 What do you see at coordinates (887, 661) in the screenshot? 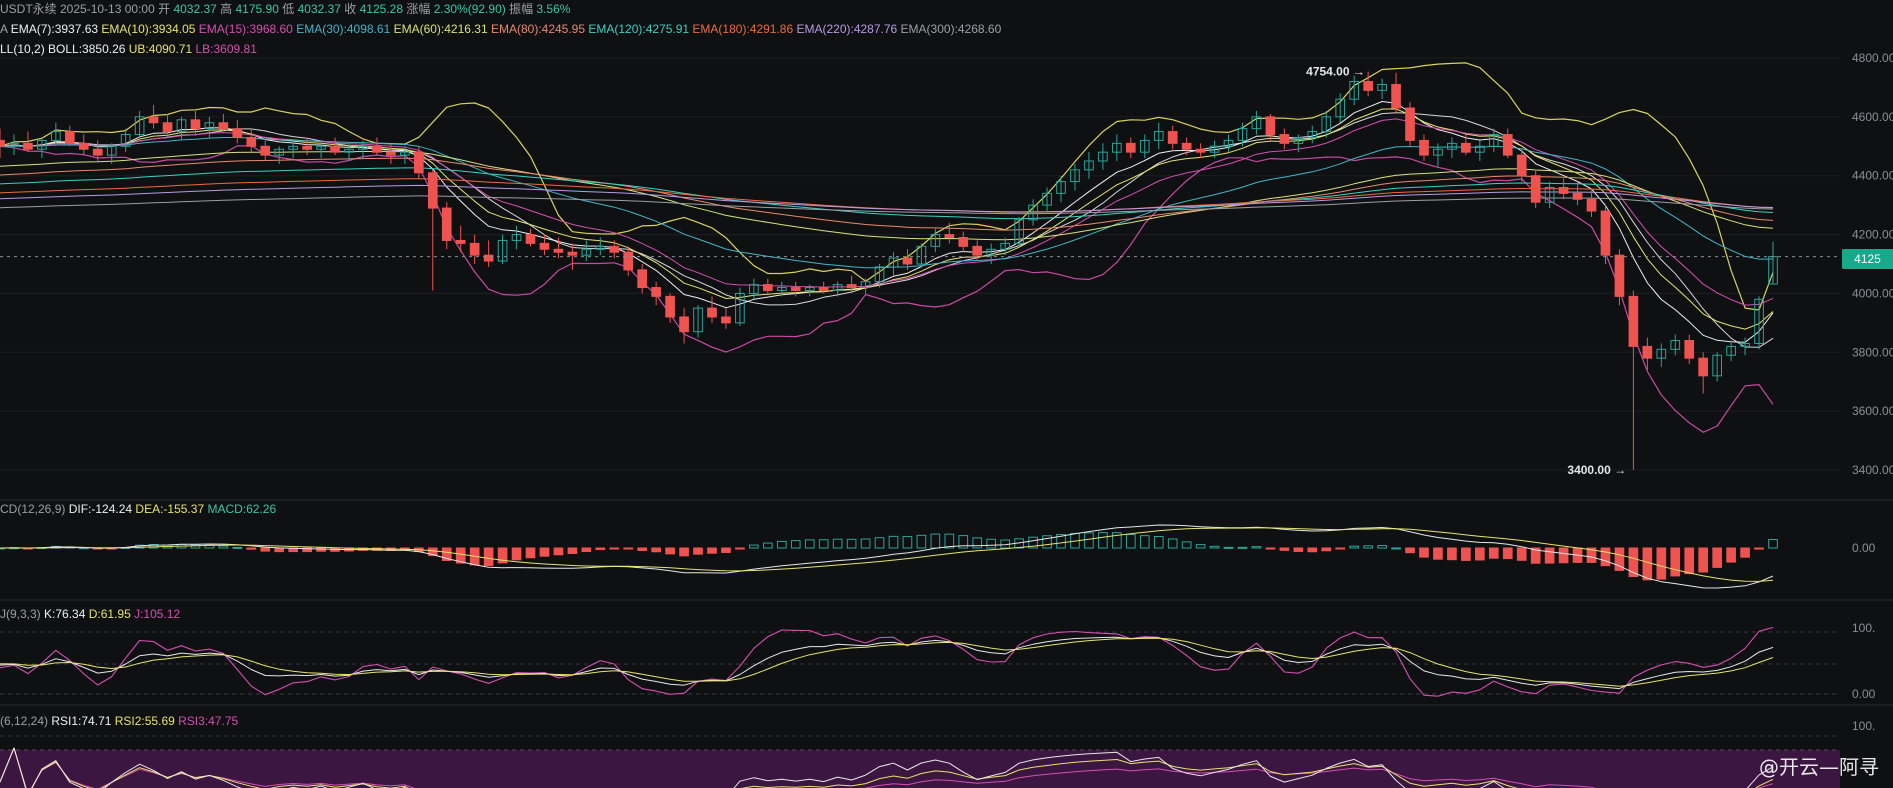
I see `kdj-j-line` at bounding box center [887, 661].